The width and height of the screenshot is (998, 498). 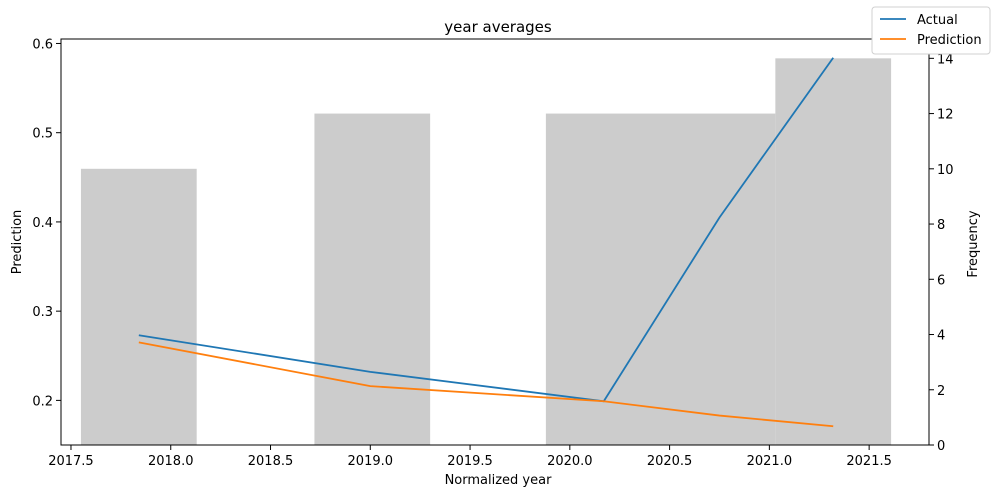 What do you see at coordinates (945, 59) in the screenshot?
I see `y-right-tick-label-7: 14` at bounding box center [945, 59].